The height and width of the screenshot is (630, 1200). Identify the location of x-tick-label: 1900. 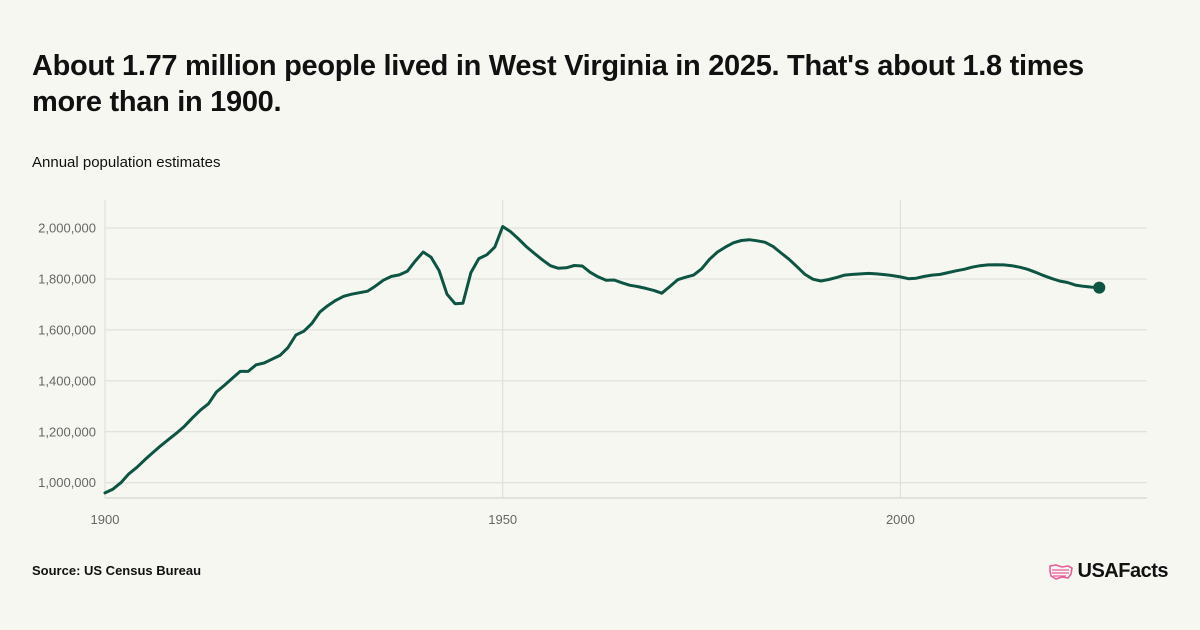
(105, 519).